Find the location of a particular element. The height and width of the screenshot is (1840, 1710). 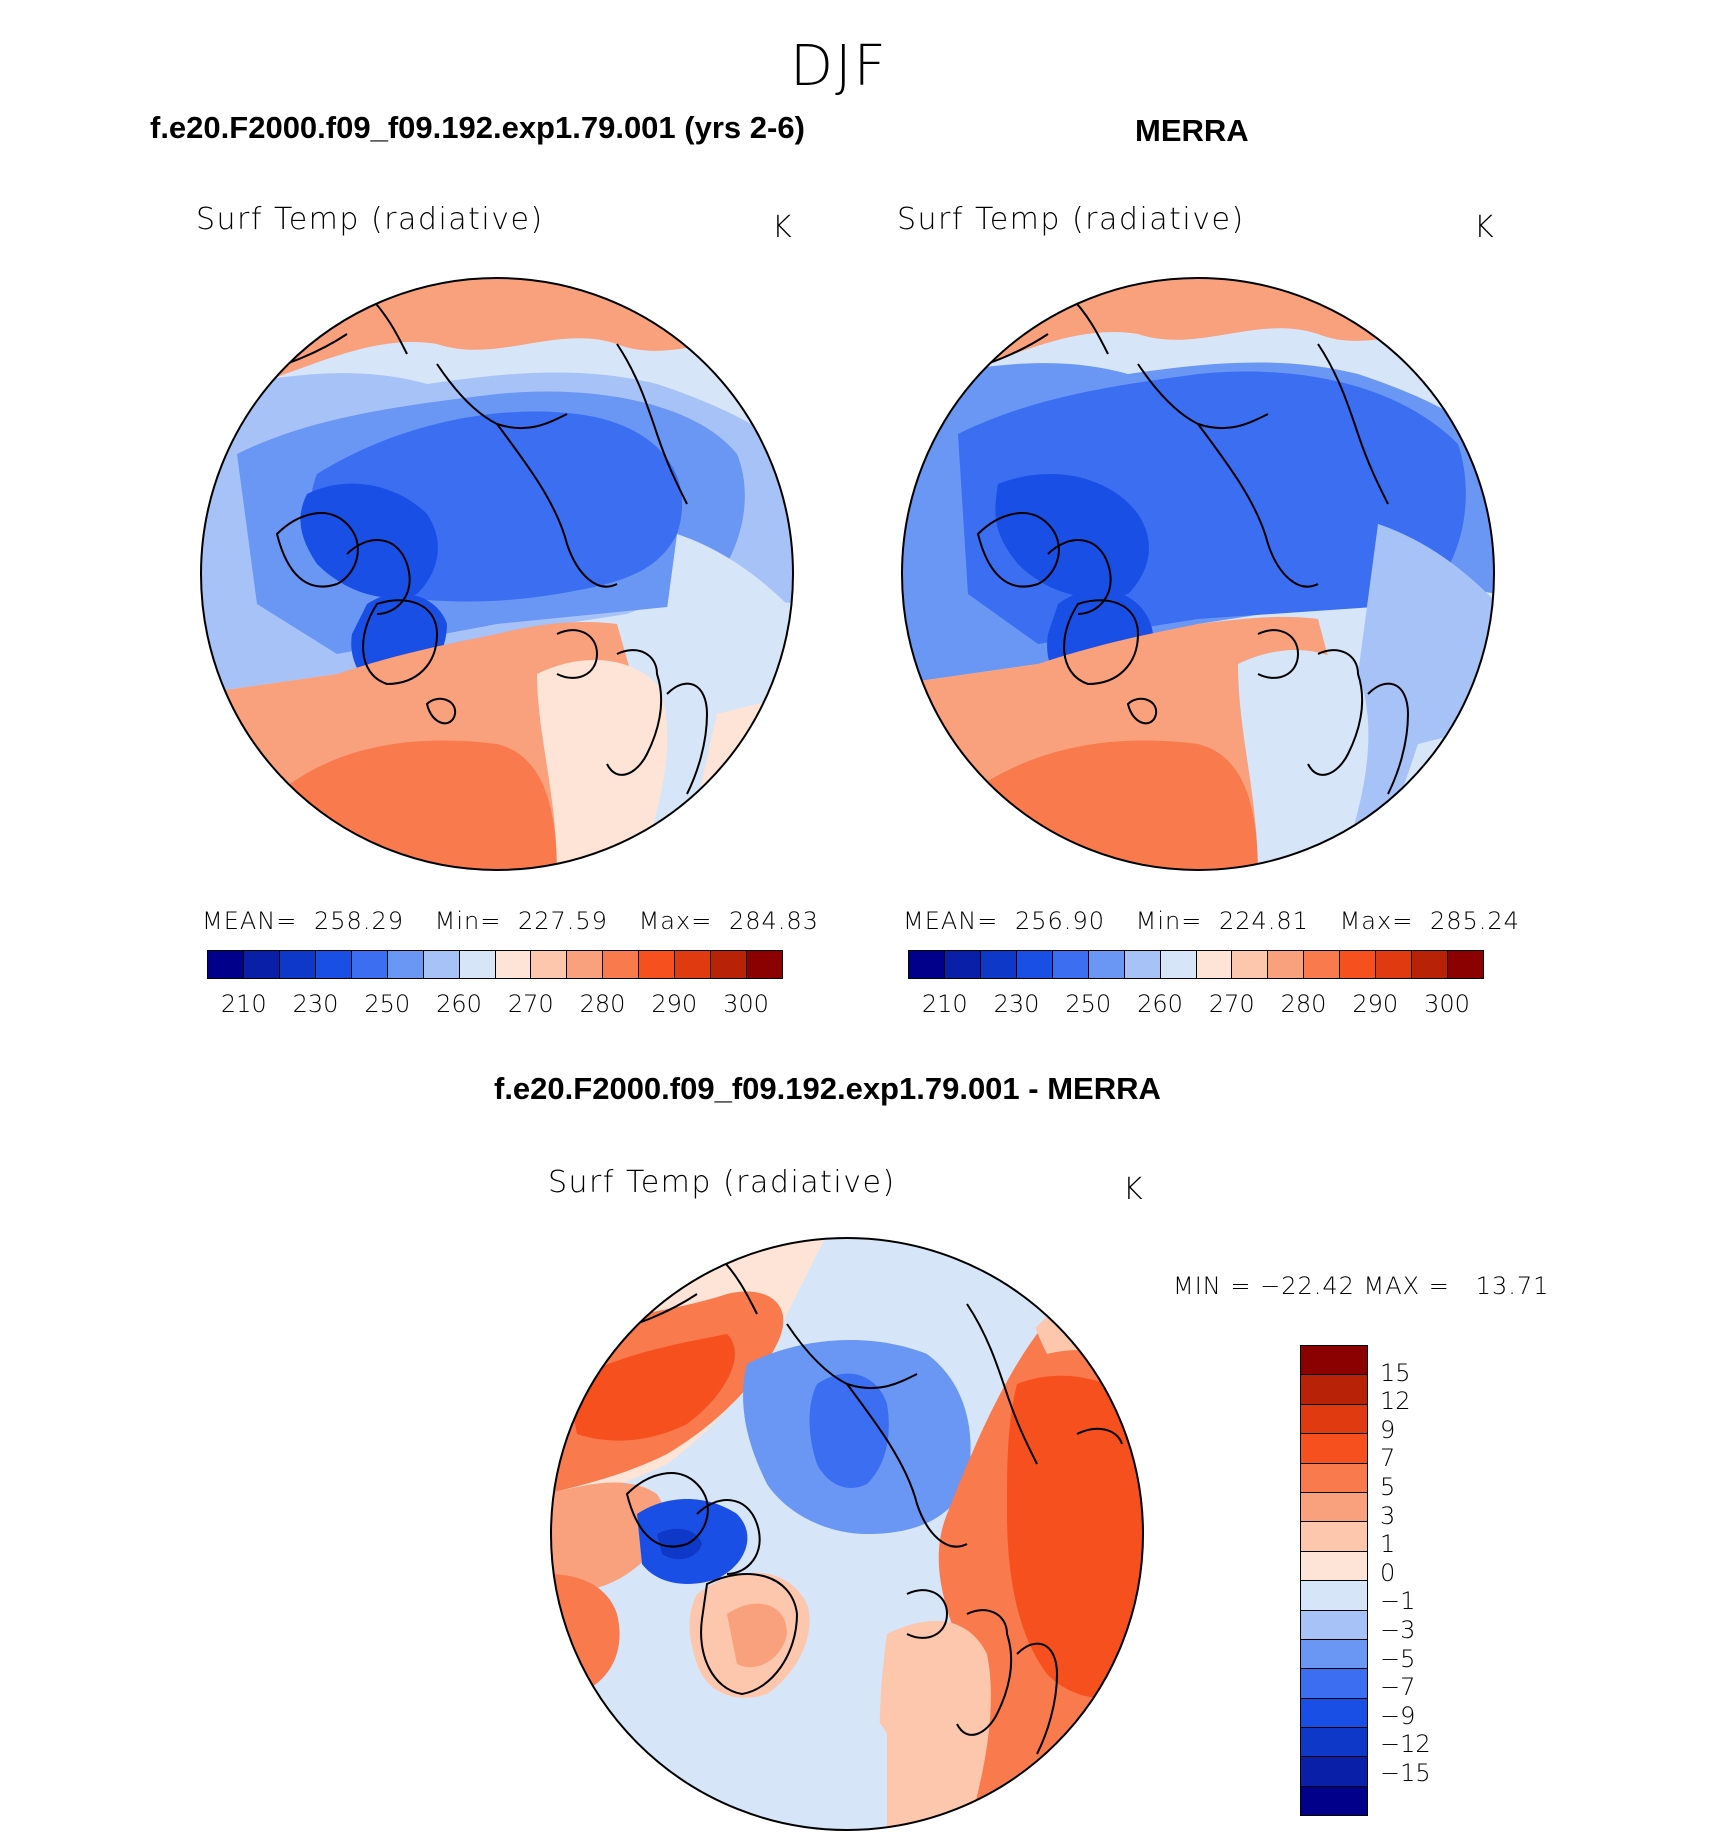

diff-colorbar-ticks: 15 12 9 7 5 3 1 0 −1 −3 −5 −7 −9 −12 −15 is located at coordinates (1430, 1575).